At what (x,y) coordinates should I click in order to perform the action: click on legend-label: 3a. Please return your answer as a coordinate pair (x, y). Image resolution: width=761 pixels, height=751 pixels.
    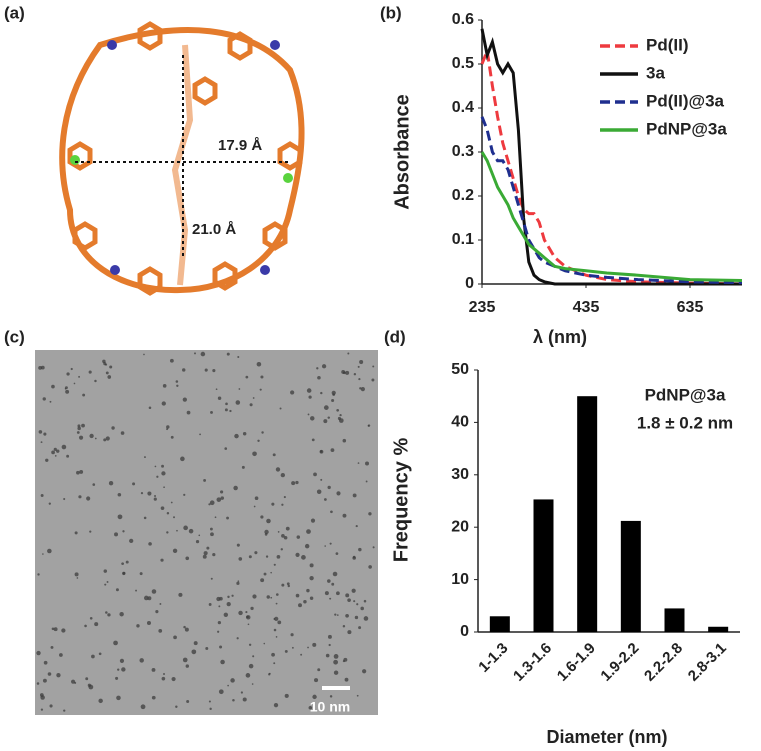
    Looking at the image, I should click on (655, 72).